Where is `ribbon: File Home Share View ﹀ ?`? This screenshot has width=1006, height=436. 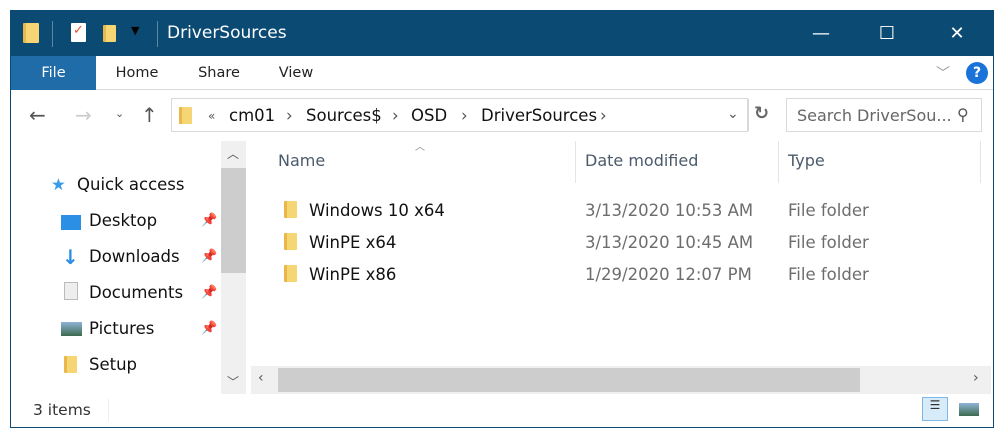
ribbon: File Home Share View ﹀ ? is located at coordinates (502, 73).